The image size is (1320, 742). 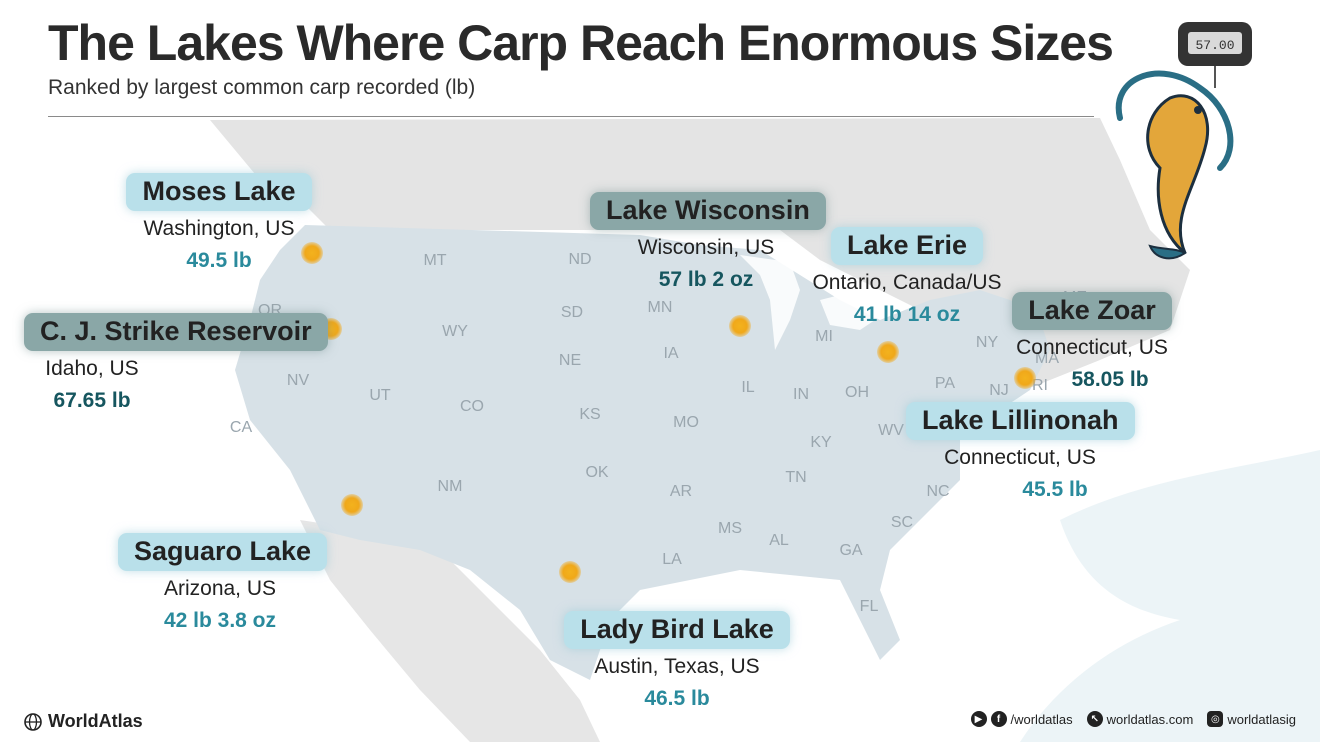 What do you see at coordinates (580, 259) in the screenshot?
I see `state-label: ND` at bounding box center [580, 259].